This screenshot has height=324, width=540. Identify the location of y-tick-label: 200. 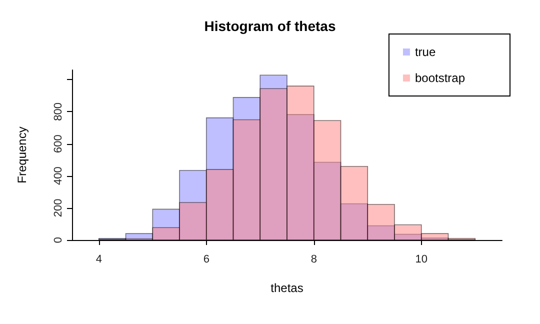
(58, 208).